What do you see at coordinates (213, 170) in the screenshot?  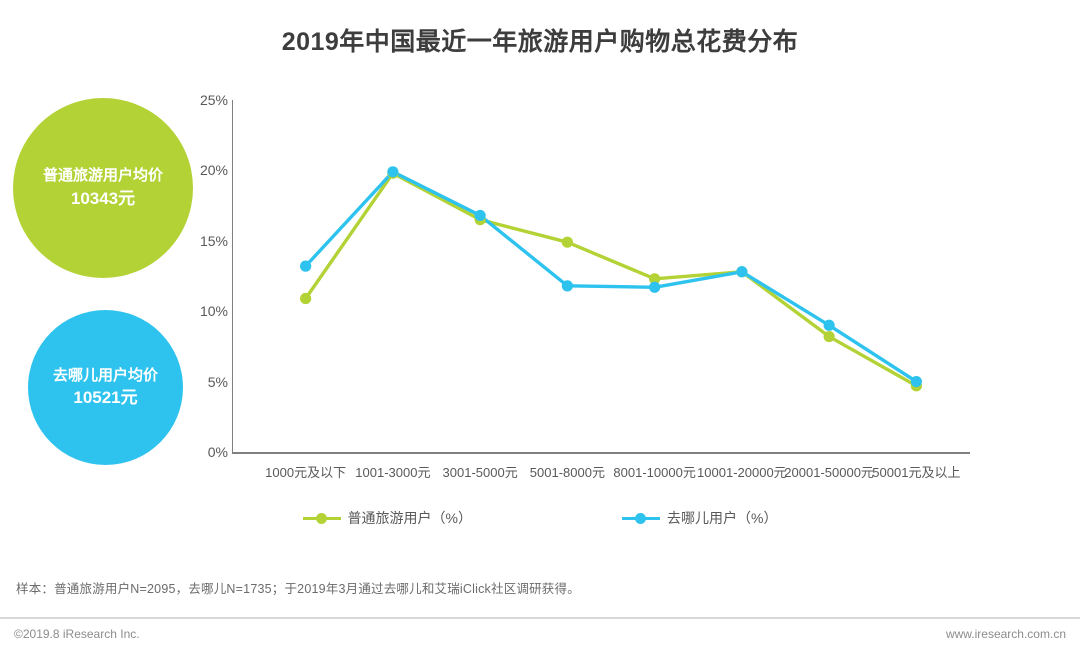 I see `y-axis-tick-label: 20%` at bounding box center [213, 170].